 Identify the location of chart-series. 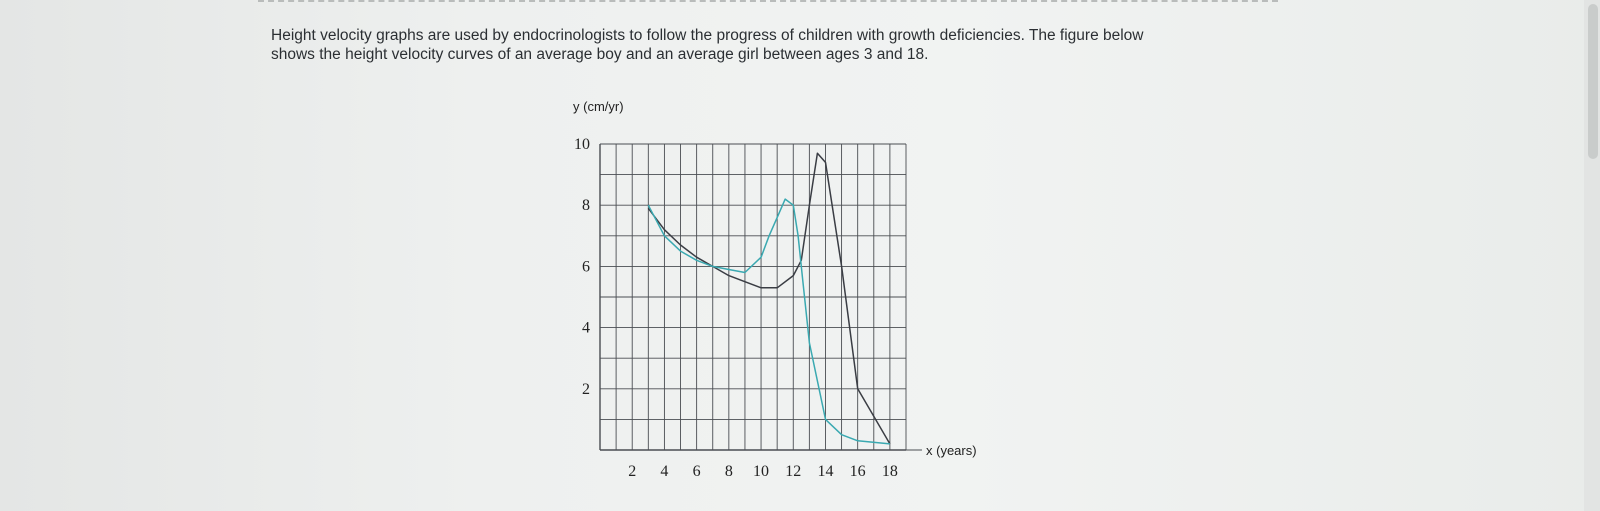
(769, 298).